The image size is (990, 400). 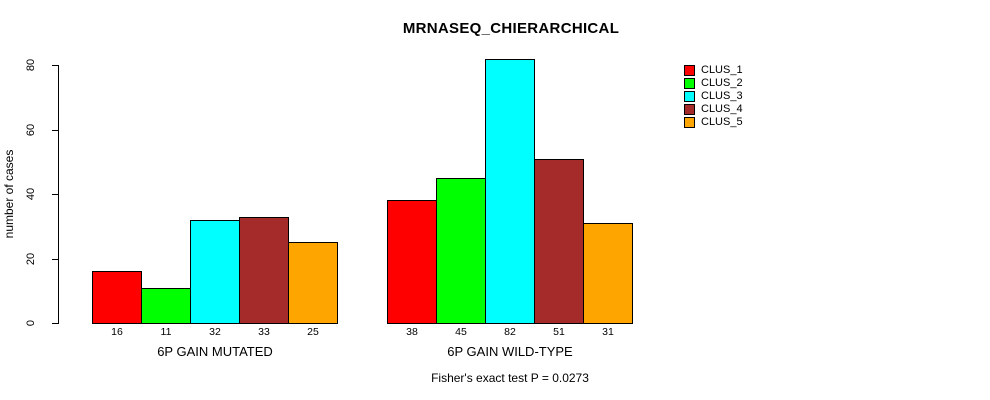 I want to click on y-axis-tick-label: 0, so click(x=31, y=323).